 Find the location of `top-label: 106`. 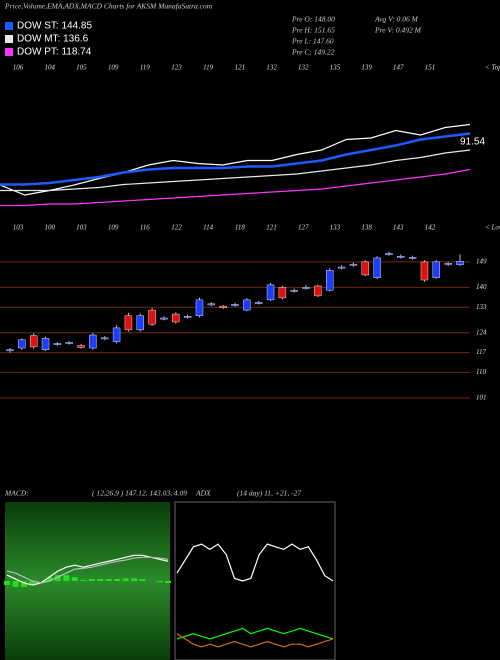

top-label: 106 is located at coordinates (18, 68).